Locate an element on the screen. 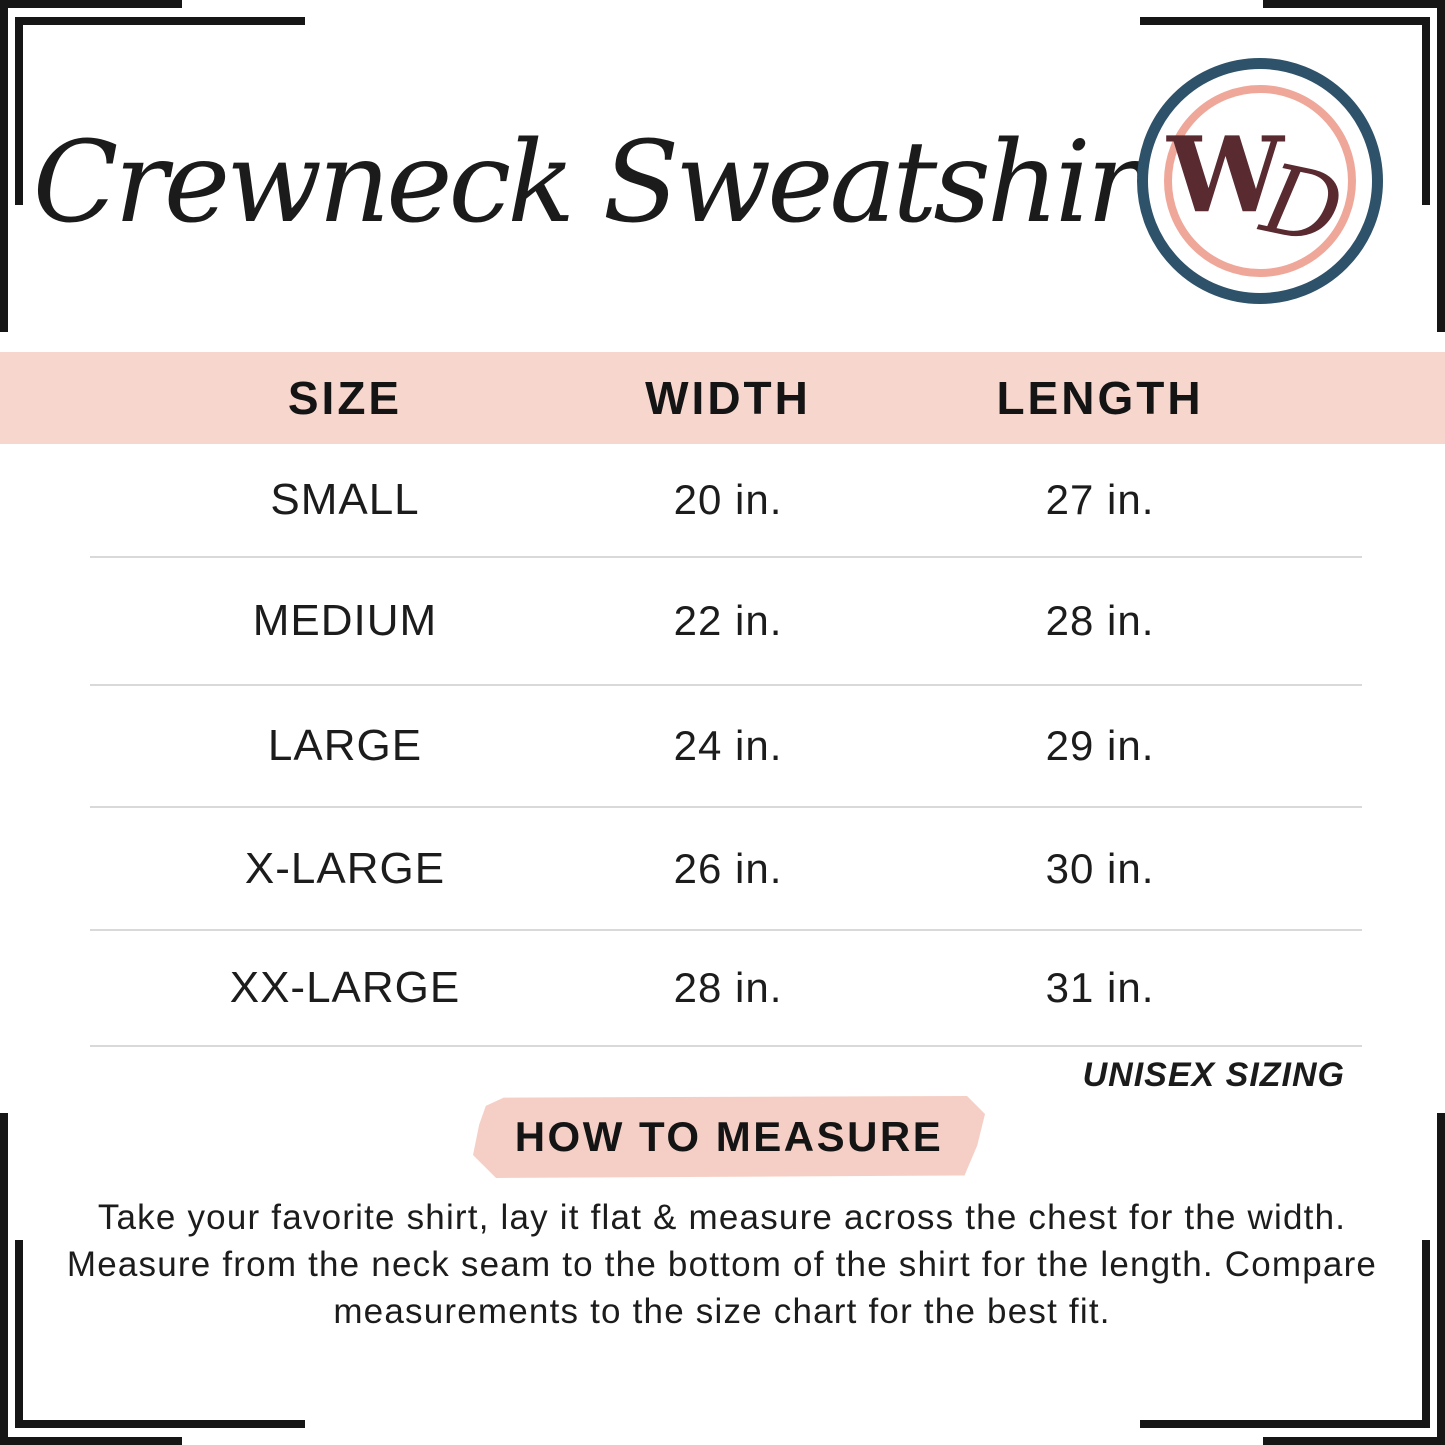 The image size is (1445, 1445). corner-bracket-bottom-left-outer-horizontal is located at coordinates (91, 1441).